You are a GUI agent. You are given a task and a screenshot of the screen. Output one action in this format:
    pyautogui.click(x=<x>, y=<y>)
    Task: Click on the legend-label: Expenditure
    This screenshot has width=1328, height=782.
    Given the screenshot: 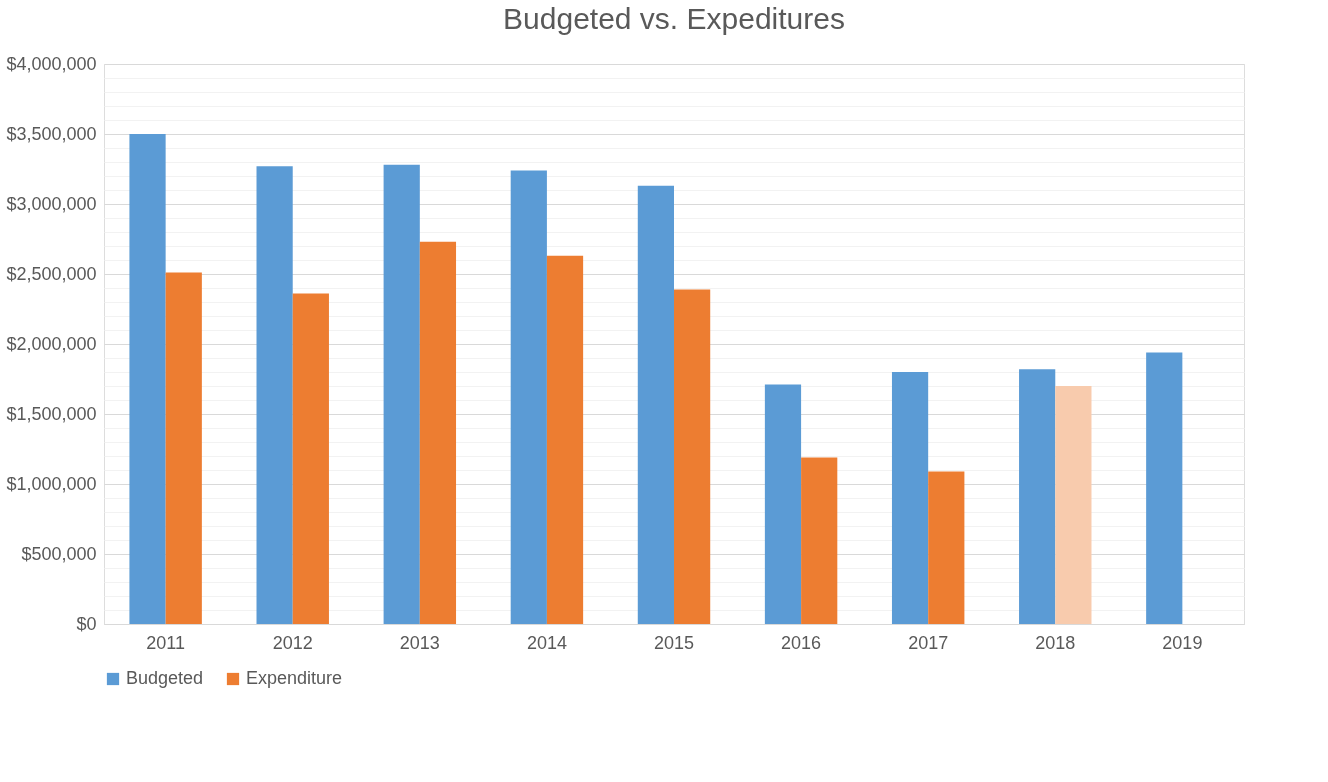 What is the action you would take?
    pyautogui.click(x=294, y=678)
    